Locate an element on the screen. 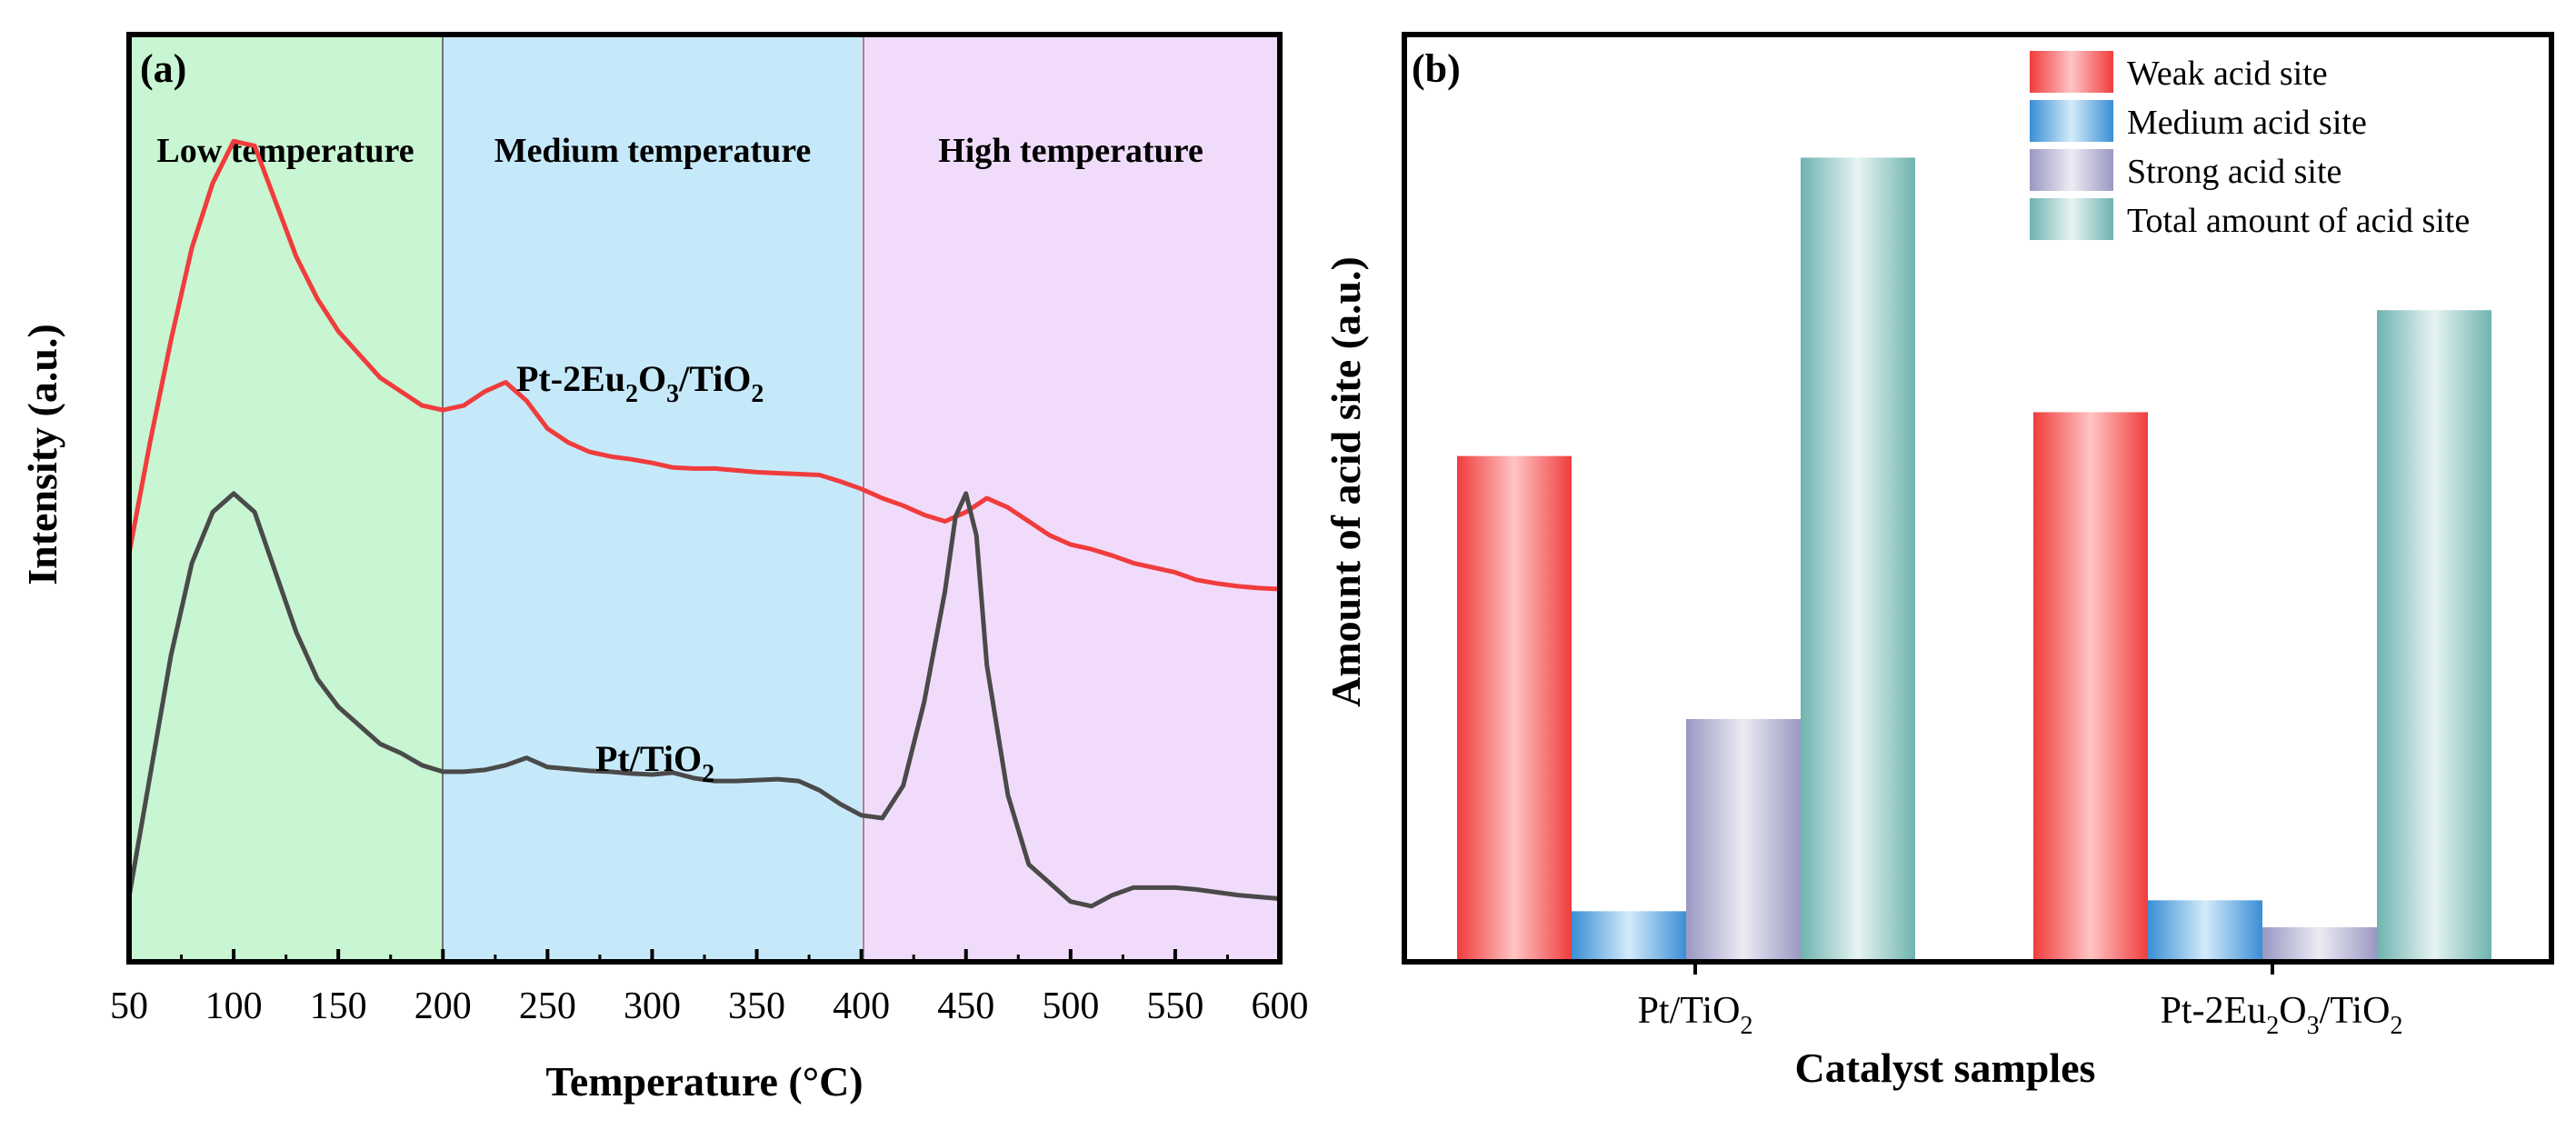 This screenshot has height=1130, width=2576. x-tick-label-350: 350 is located at coordinates (756, 1006).